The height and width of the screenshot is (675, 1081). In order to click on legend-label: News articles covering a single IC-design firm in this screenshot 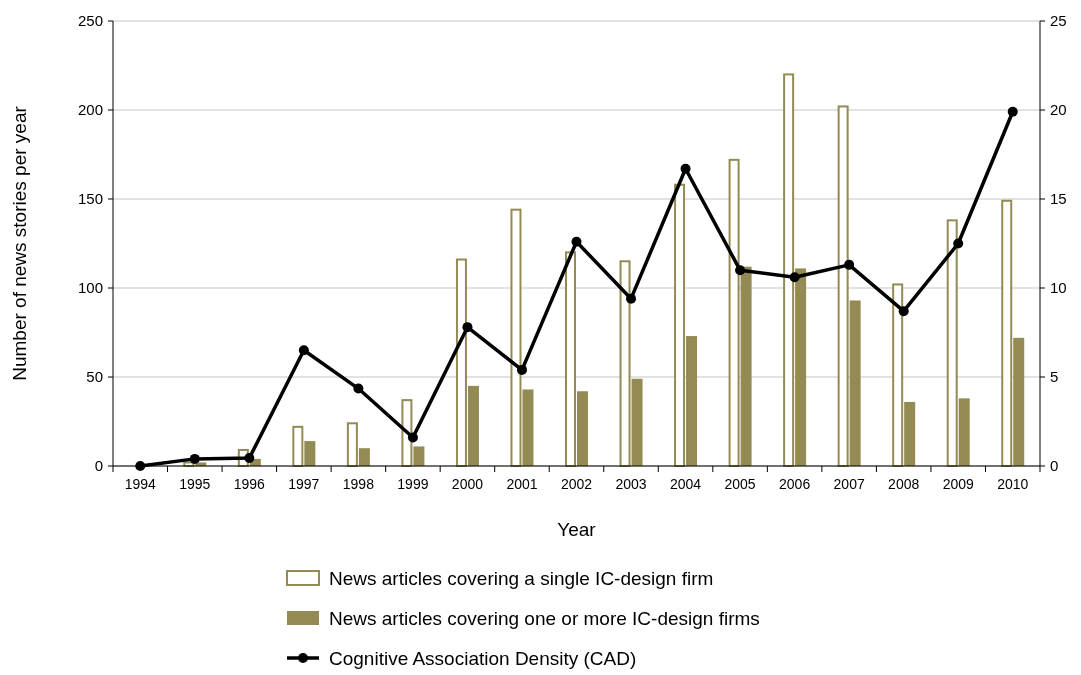, I will do `click(521, 578)`.